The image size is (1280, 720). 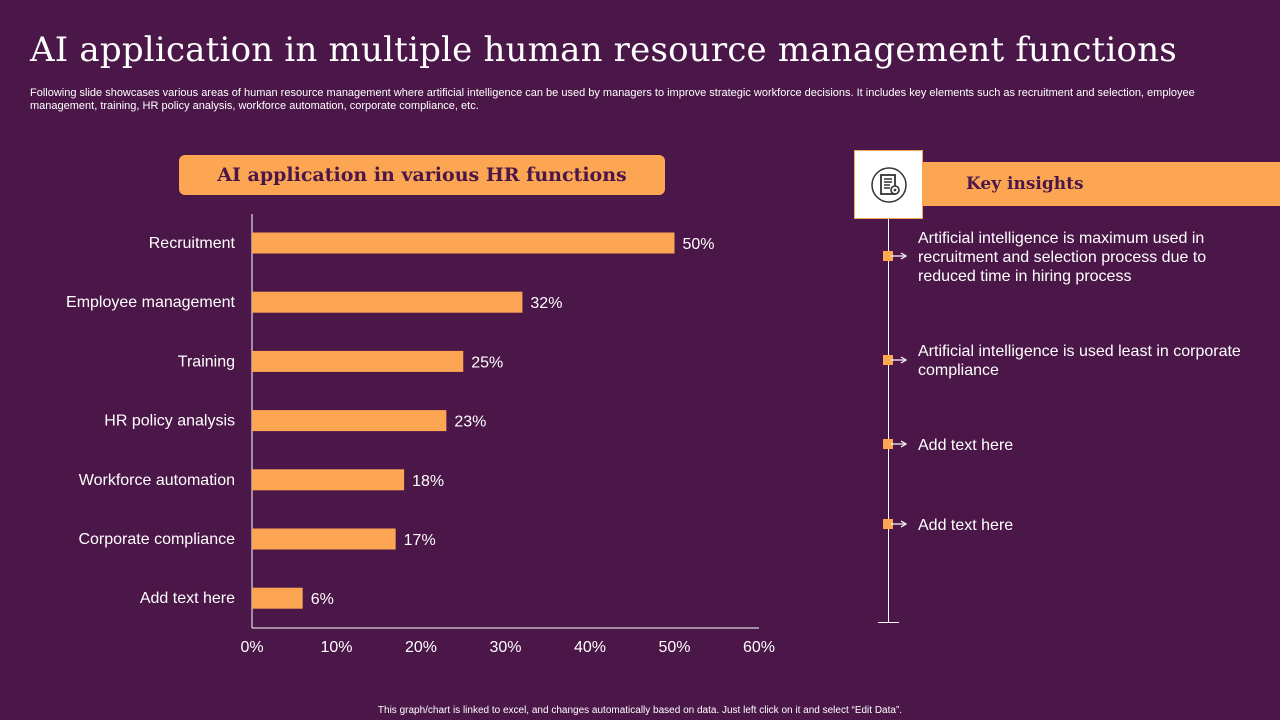 What do you see at coordinates (699, 244) in the screenshot?
I see `data-label: 50%` at bounding box center [699, 244].